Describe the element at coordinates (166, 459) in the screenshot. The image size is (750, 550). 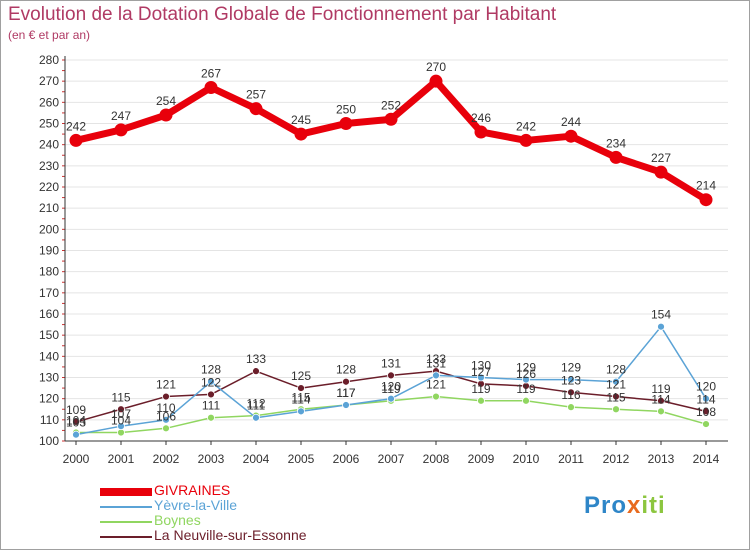
I see `x-tick-label: 2002` at that location.